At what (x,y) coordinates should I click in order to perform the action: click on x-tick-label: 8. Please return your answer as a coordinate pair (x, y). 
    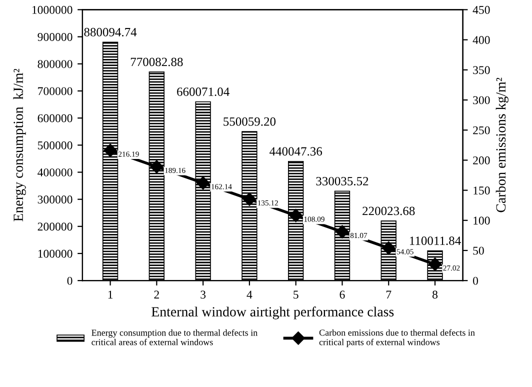
    Looking at the image, I should click on (435, 294).